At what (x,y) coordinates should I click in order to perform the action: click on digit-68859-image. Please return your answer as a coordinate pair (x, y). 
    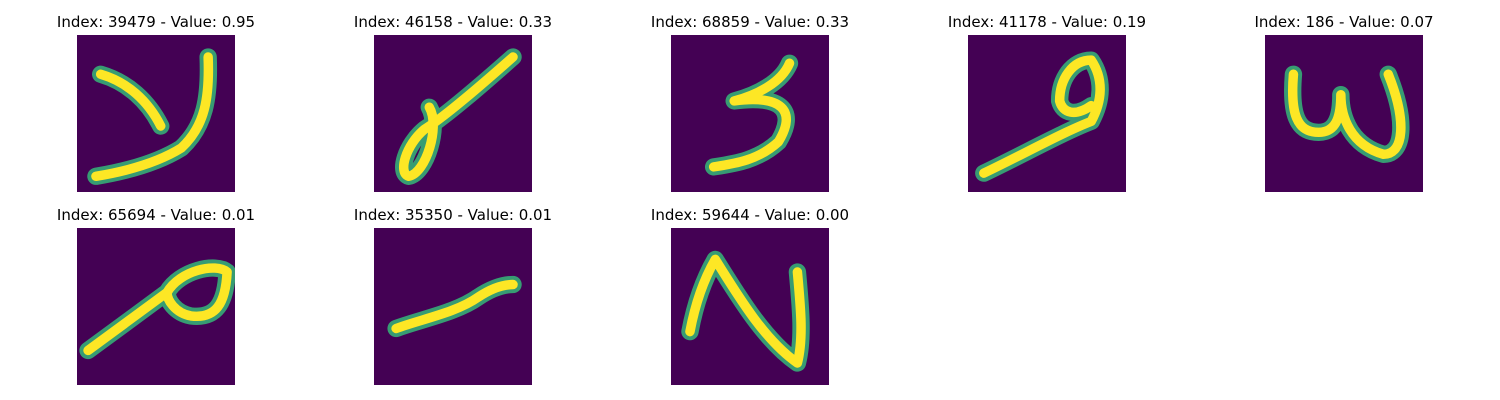
    Looking at the image, I should click on (750, 113).